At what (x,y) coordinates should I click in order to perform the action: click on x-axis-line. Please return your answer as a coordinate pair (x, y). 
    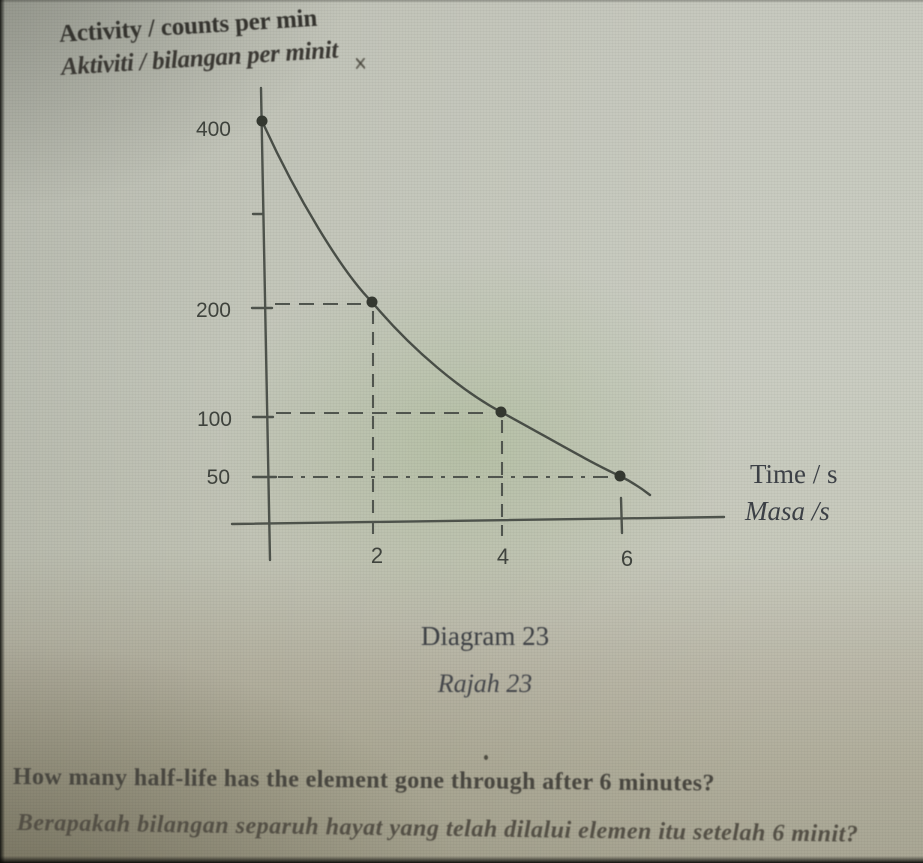
    Looking at the image, I should click on (478, 520).